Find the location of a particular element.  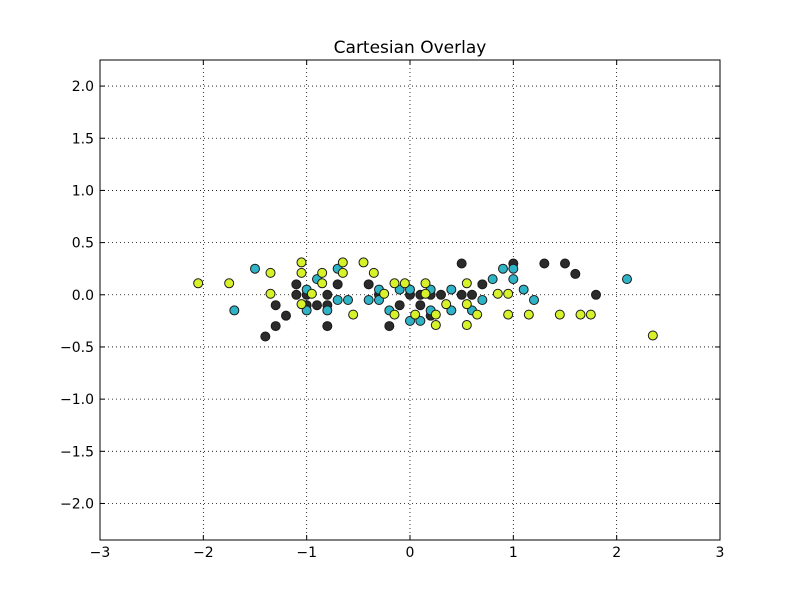

x-tick-label: 1 is located at coordinates (513, 553).